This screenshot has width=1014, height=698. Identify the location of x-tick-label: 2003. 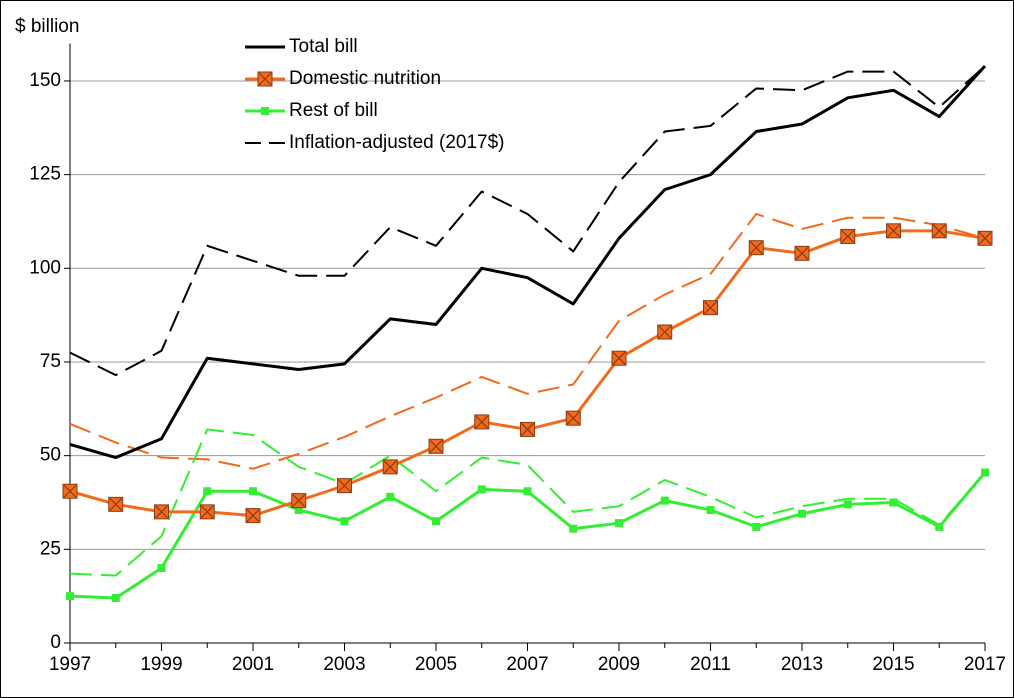
(344, 664).